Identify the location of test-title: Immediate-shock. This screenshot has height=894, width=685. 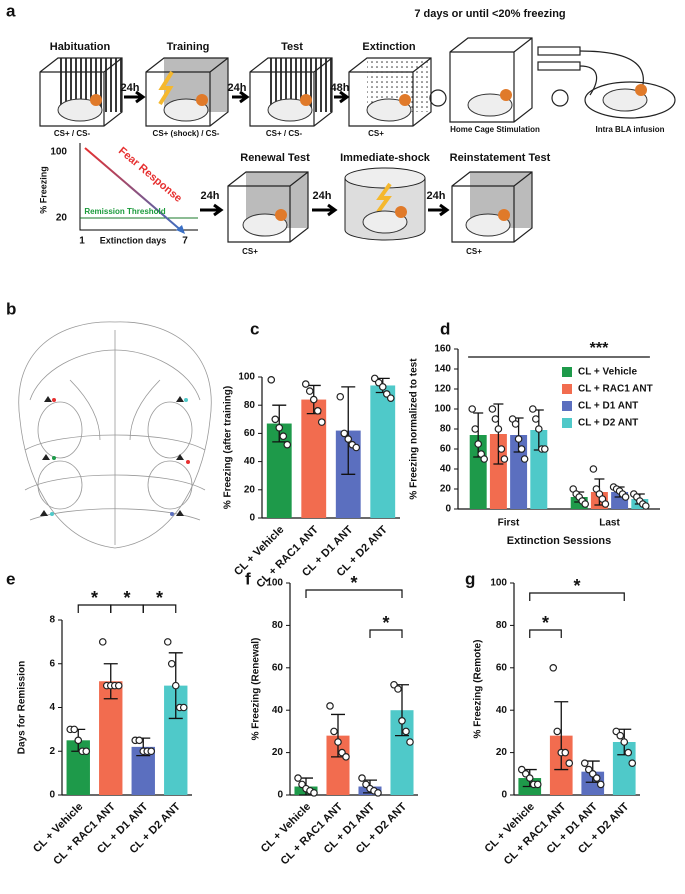
(385, 158).